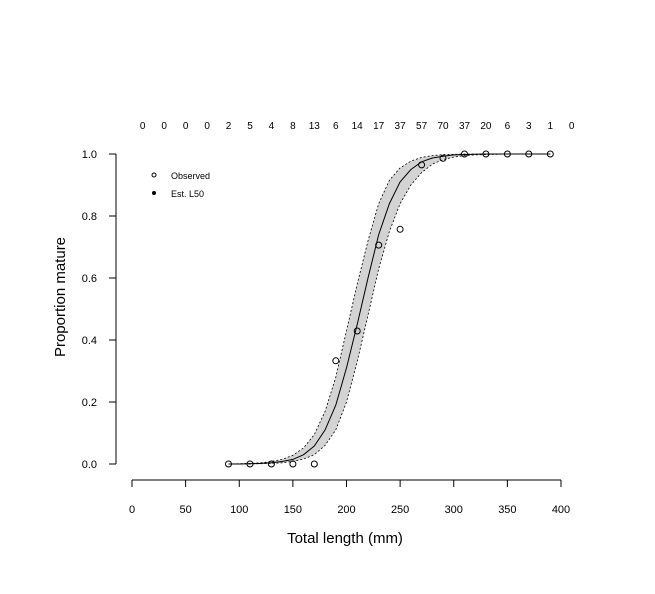  Describe the element at coordinates (379, 126) in the screenshot. I see `sample-size-count: 17` at that location.